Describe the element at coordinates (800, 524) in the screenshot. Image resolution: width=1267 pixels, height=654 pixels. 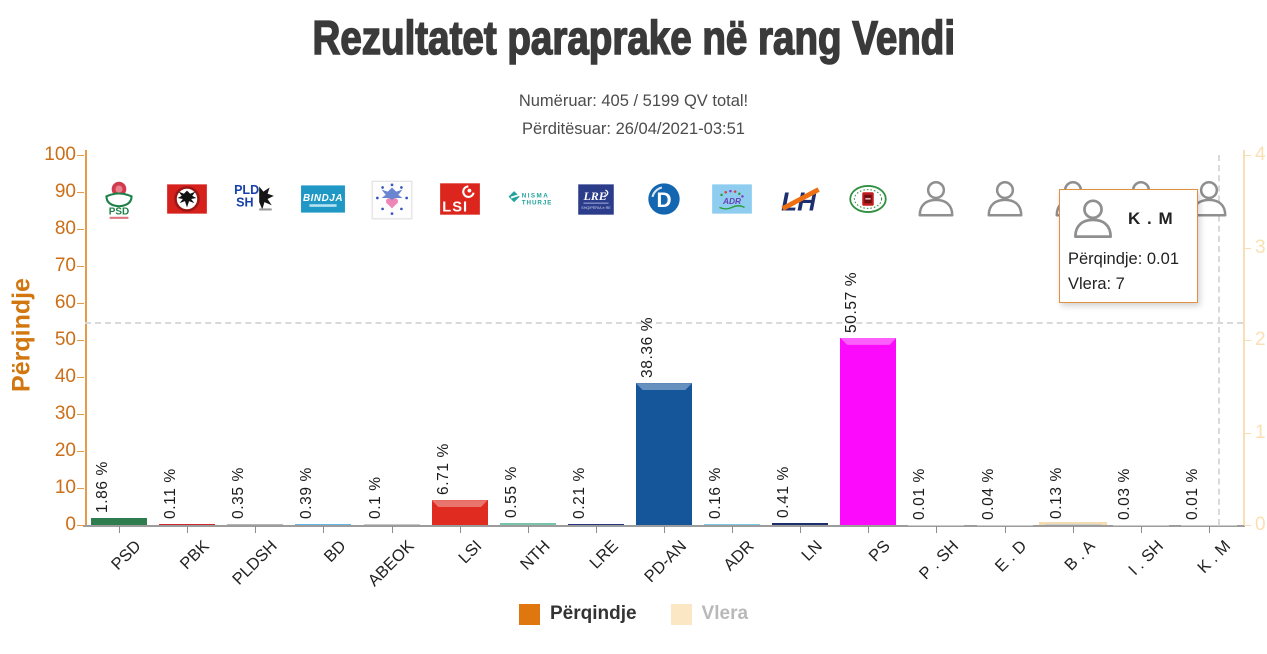
I see `bar-ln` at that location.